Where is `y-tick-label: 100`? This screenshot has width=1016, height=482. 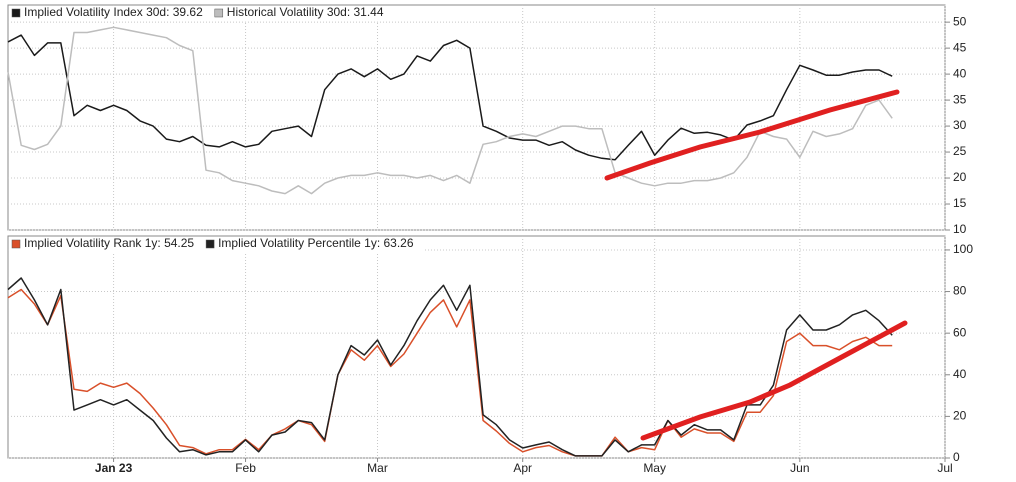 y-tick-label: 100 is located at coordinates (963, 249).